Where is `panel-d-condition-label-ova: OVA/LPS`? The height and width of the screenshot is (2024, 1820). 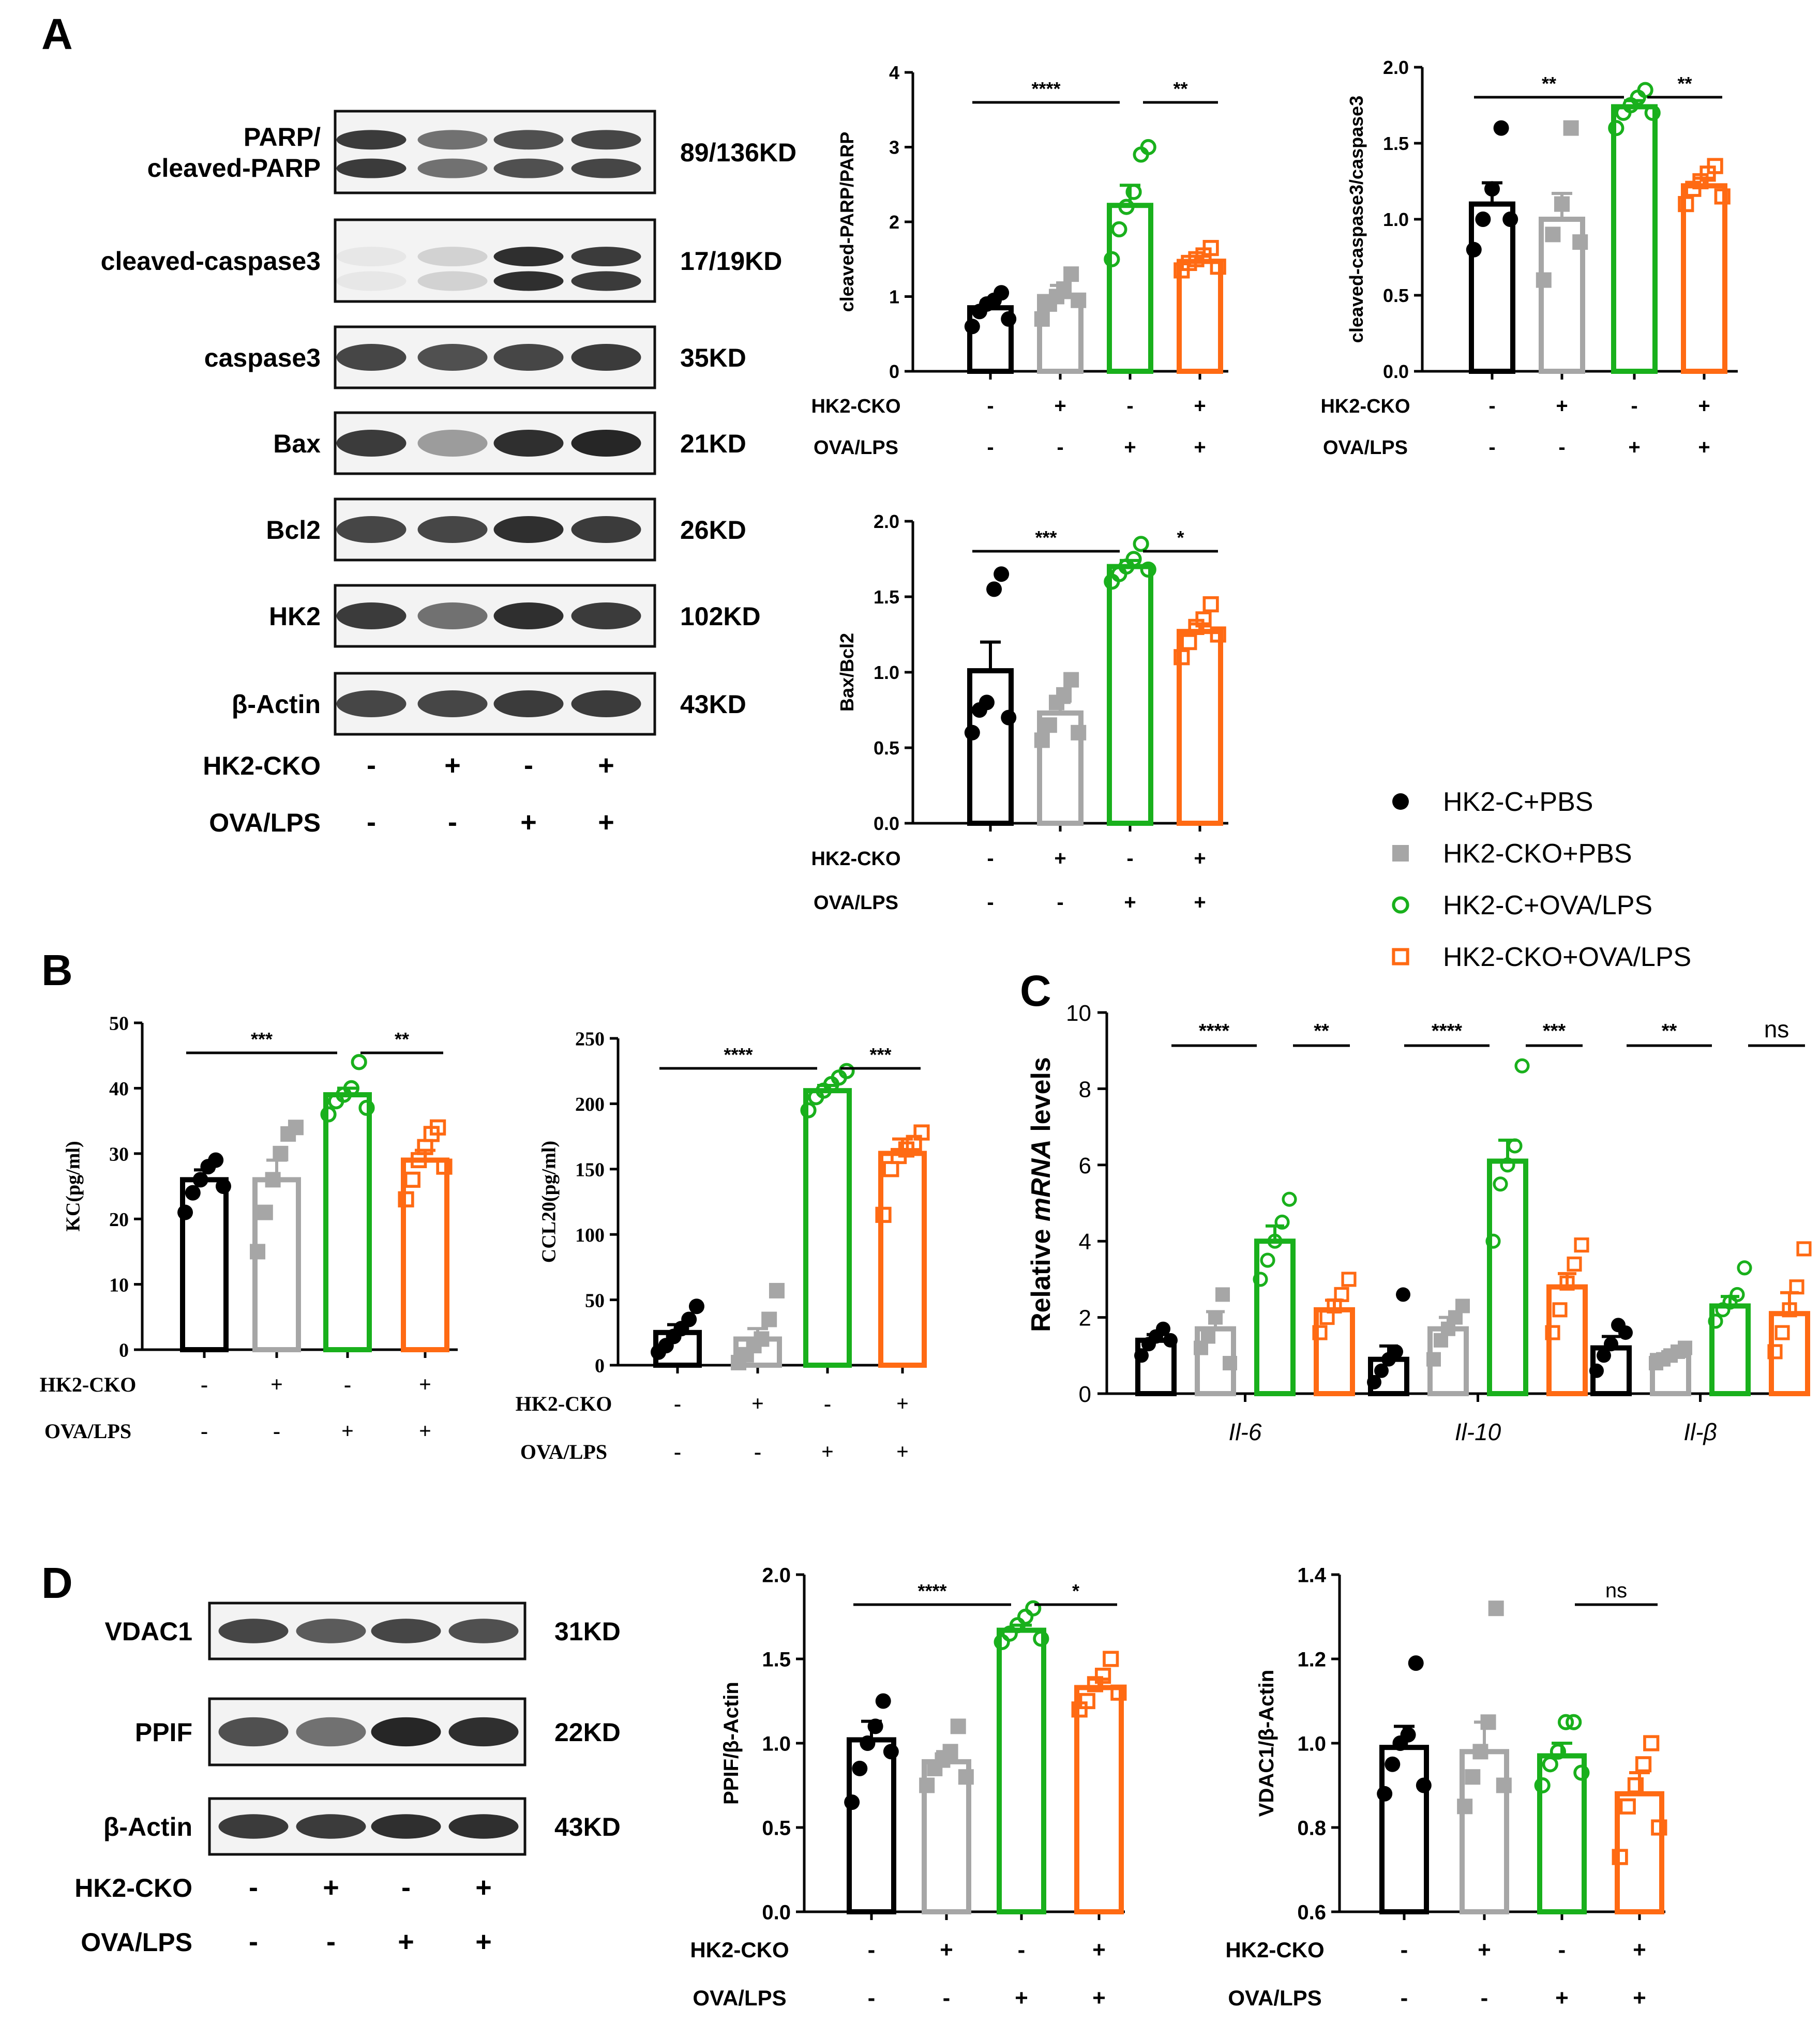
panel-d-condition-label-ova: OVA/LPS is located at coordinates (136, 1942).